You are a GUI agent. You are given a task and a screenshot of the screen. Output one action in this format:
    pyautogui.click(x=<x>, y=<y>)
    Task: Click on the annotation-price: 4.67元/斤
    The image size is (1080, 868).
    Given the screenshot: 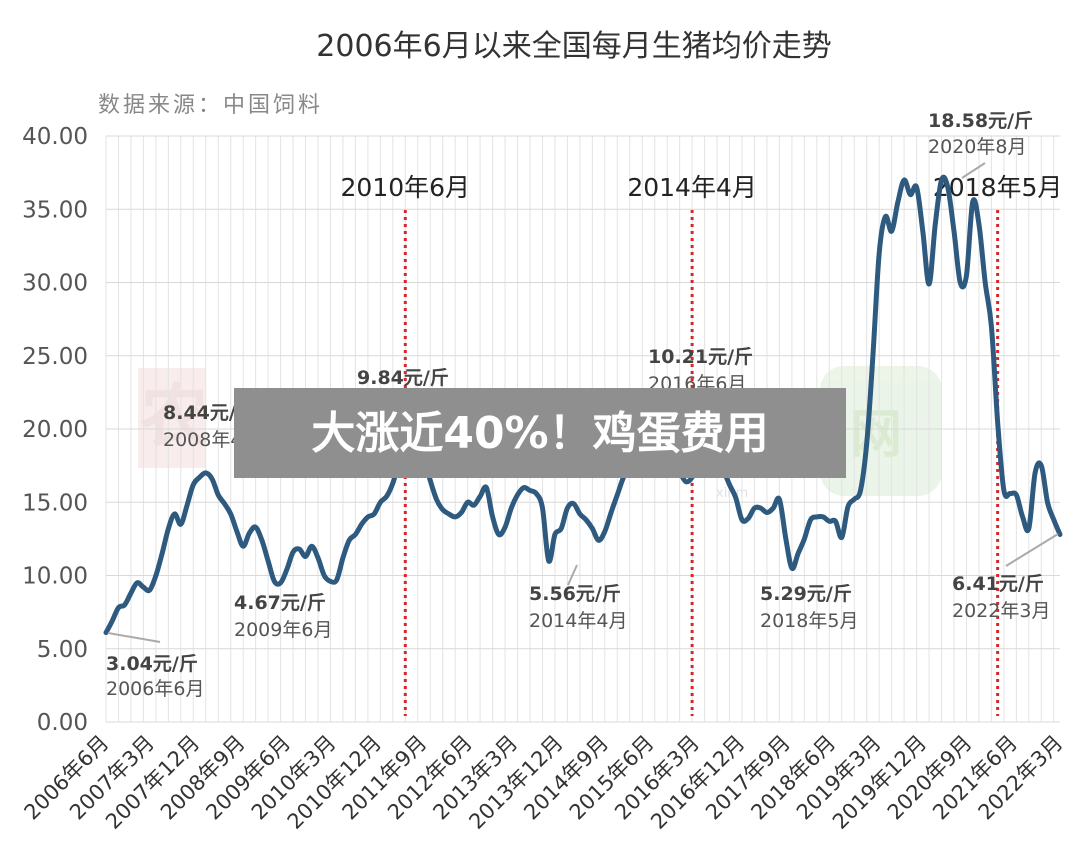 What is the action you would take?
    pyautogui.click(x=280, y=603)
    